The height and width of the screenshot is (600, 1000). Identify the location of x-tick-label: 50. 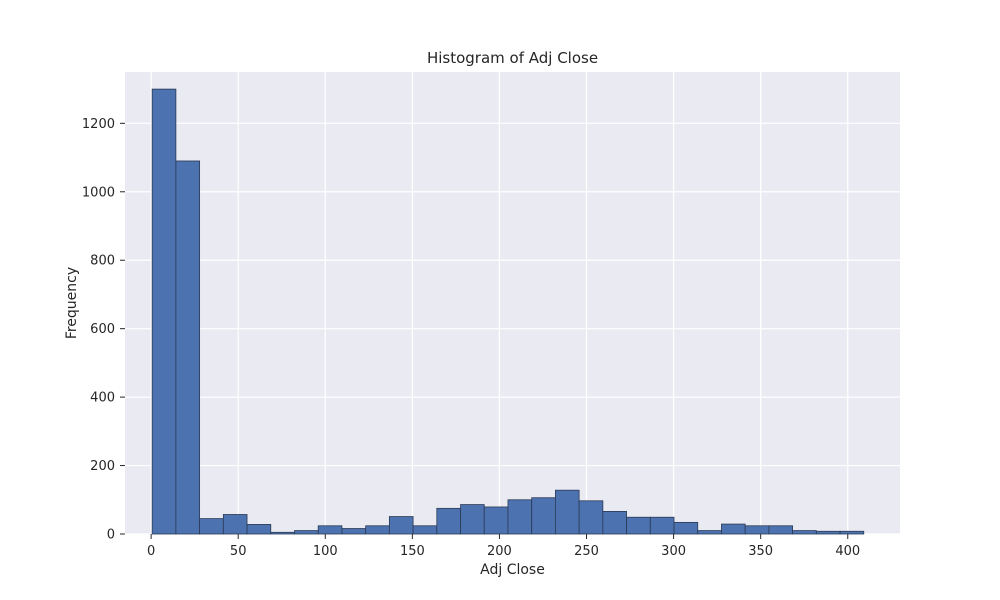
(238, 551).